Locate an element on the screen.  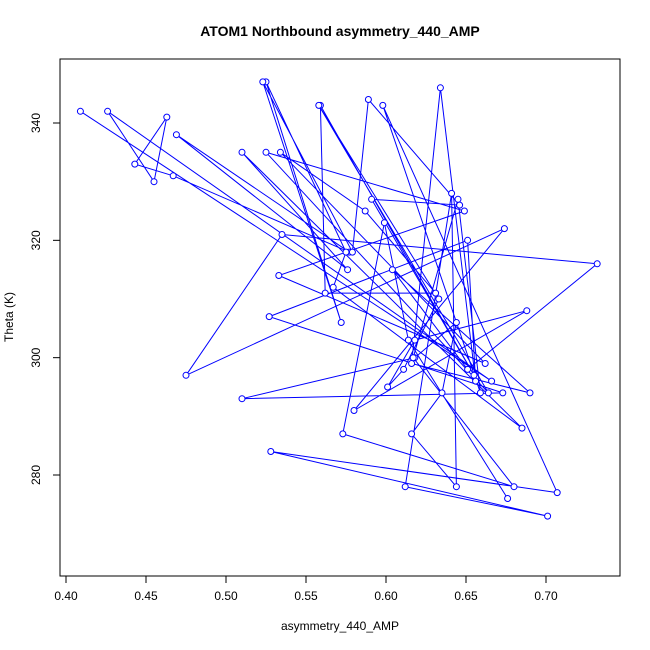
y-tick-label: 340 is located at coordinates (36, 123).